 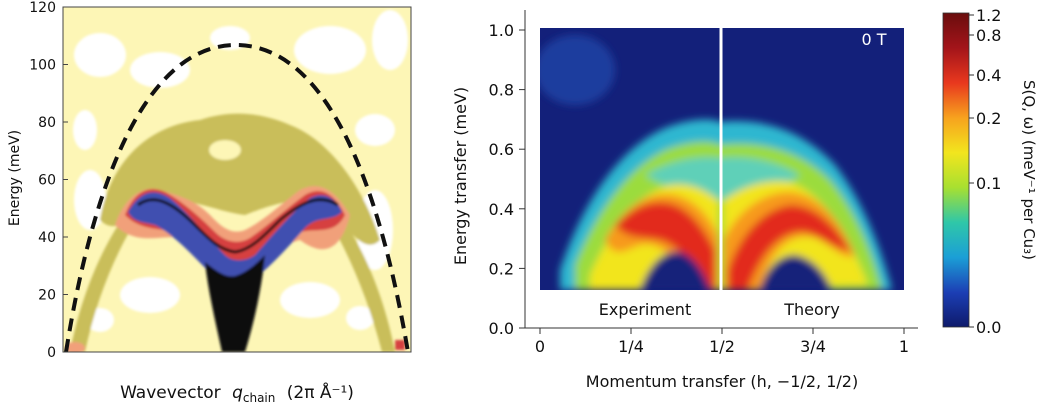 What do you see at coordinates (400, 345) in the screenshot?
I see `left-corner-red` at bounding box center [400, 345].